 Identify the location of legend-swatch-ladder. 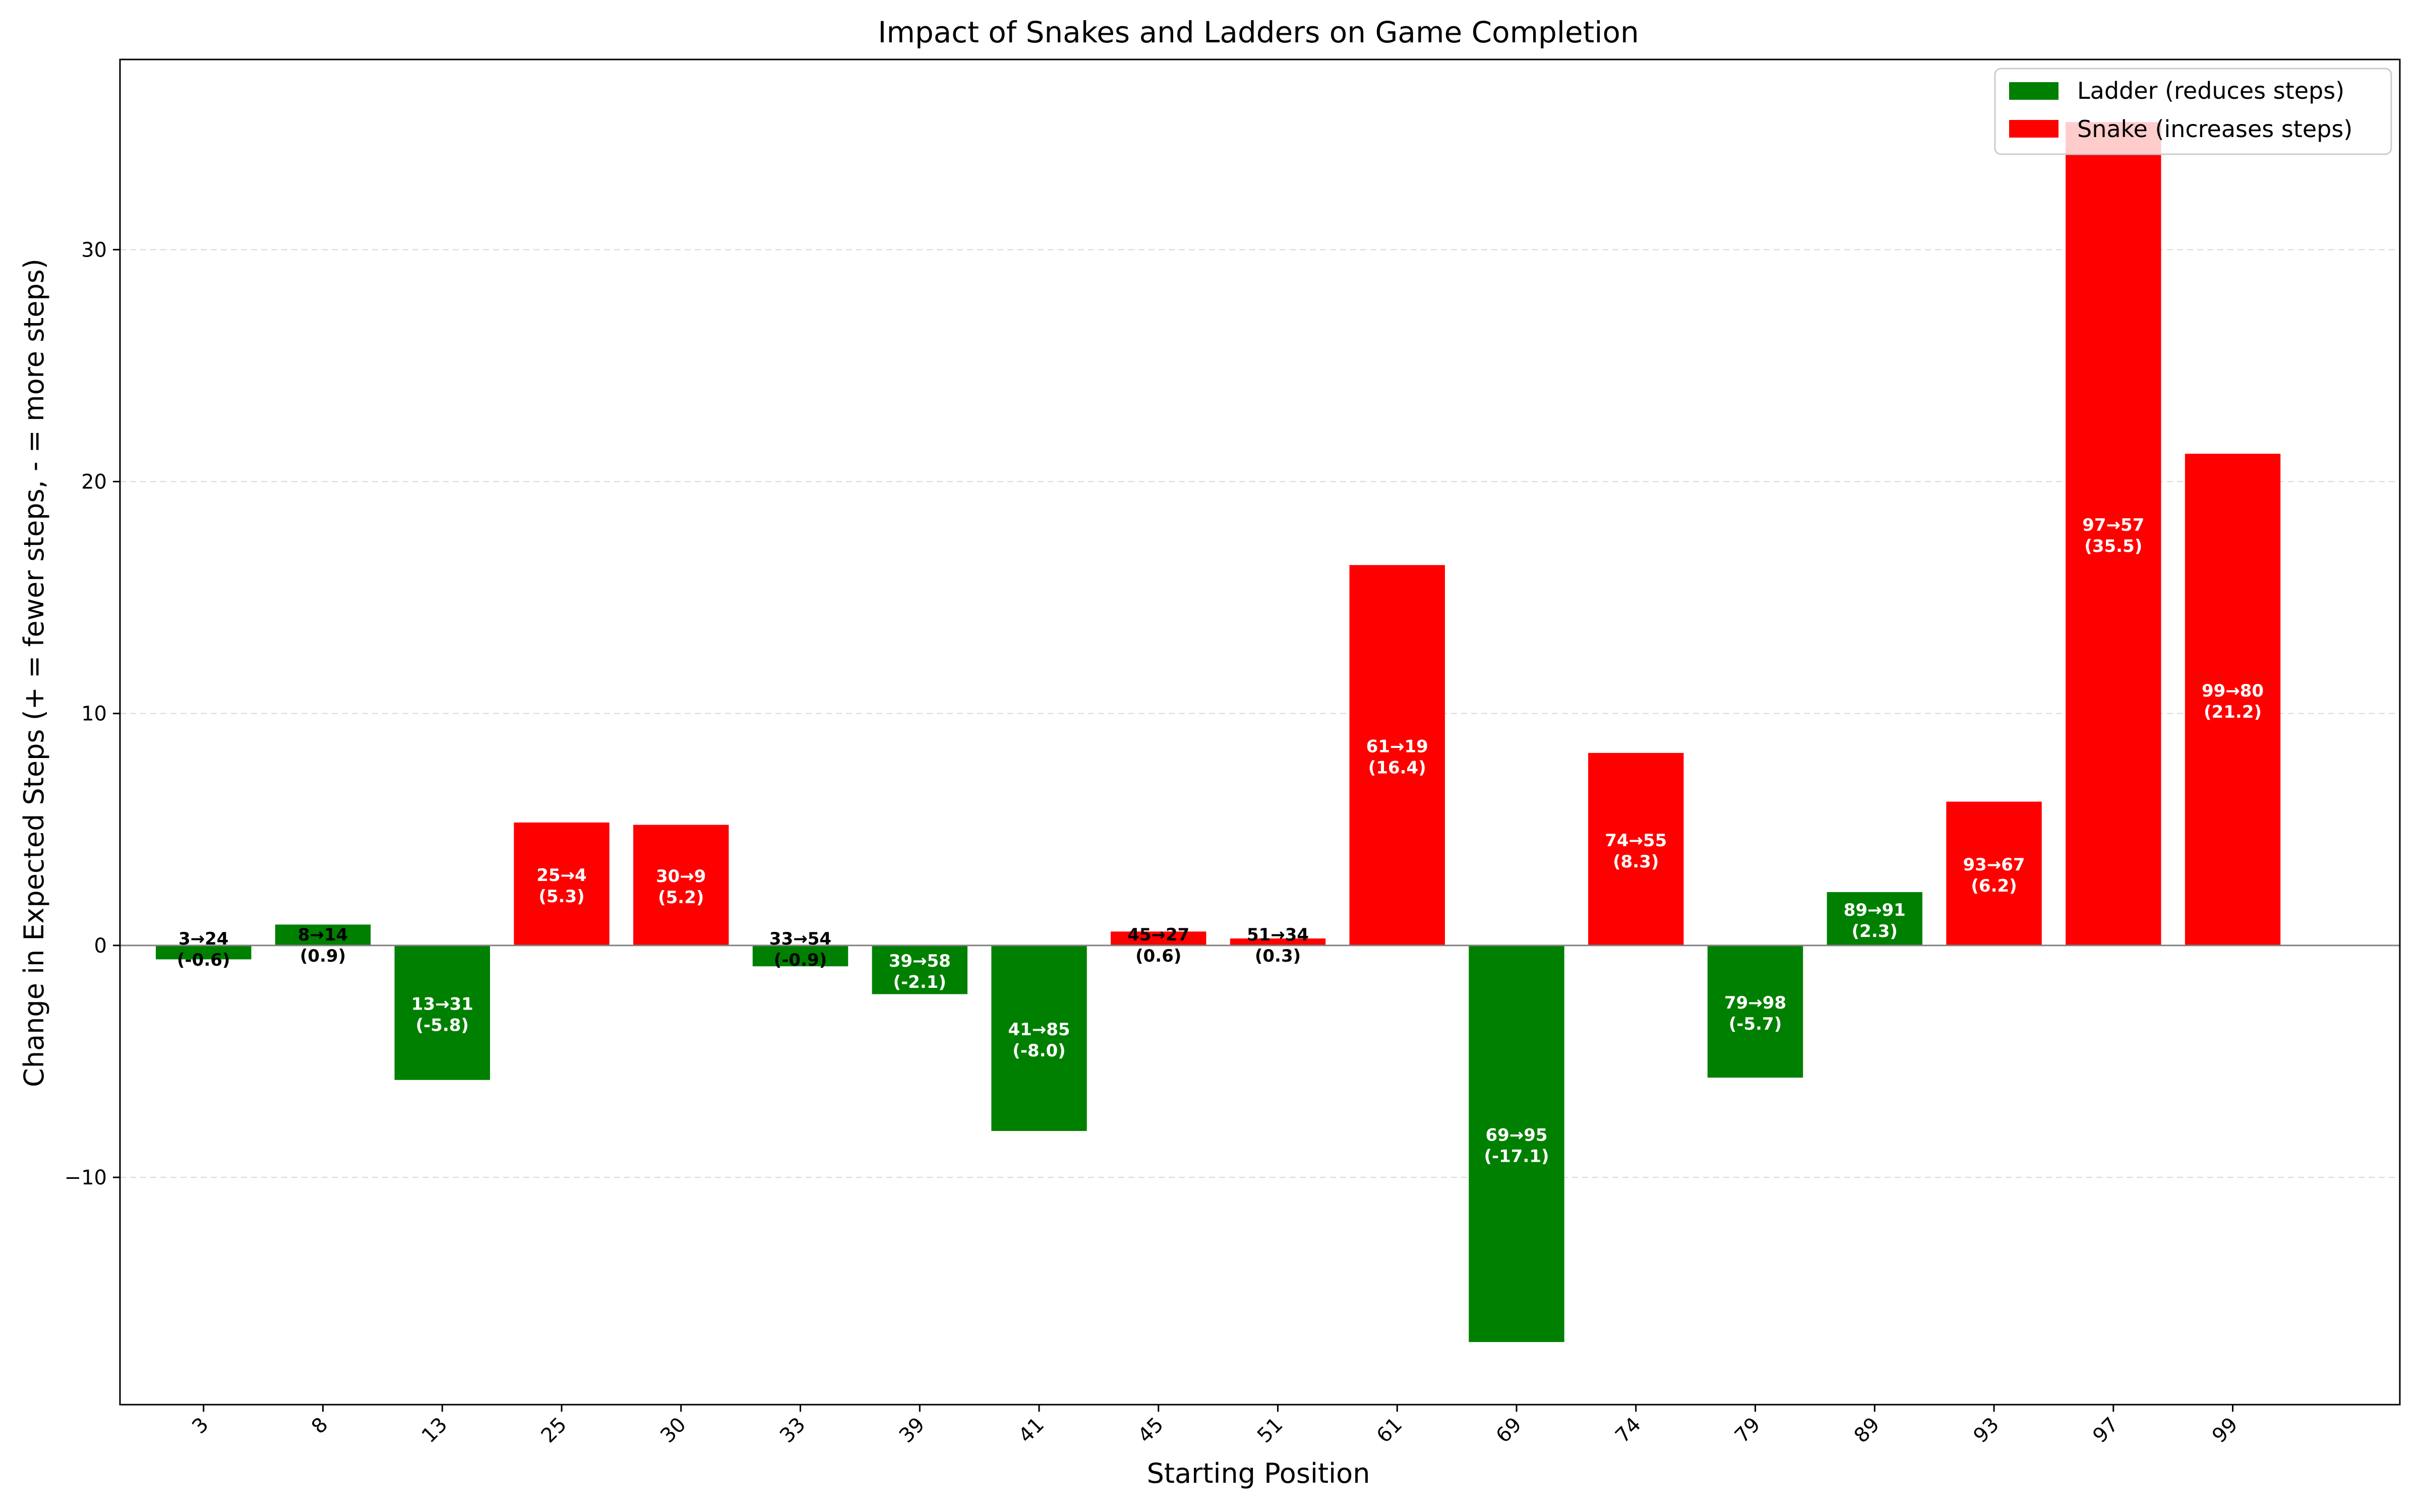
(2034, 91).